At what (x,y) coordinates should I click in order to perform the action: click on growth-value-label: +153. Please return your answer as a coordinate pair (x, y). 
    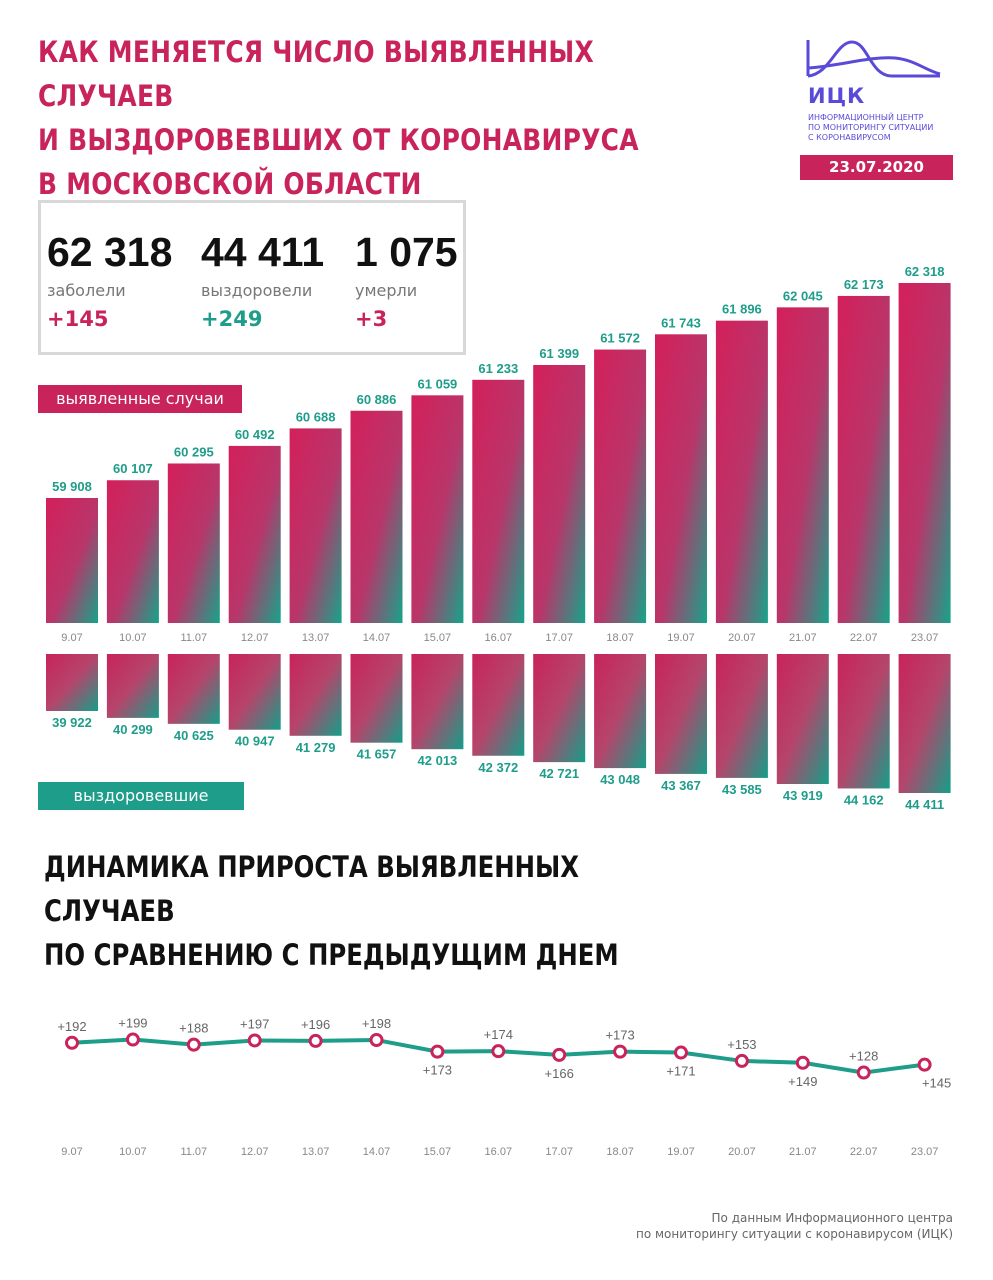
    Looking at the image, I should click on (741, 1044).